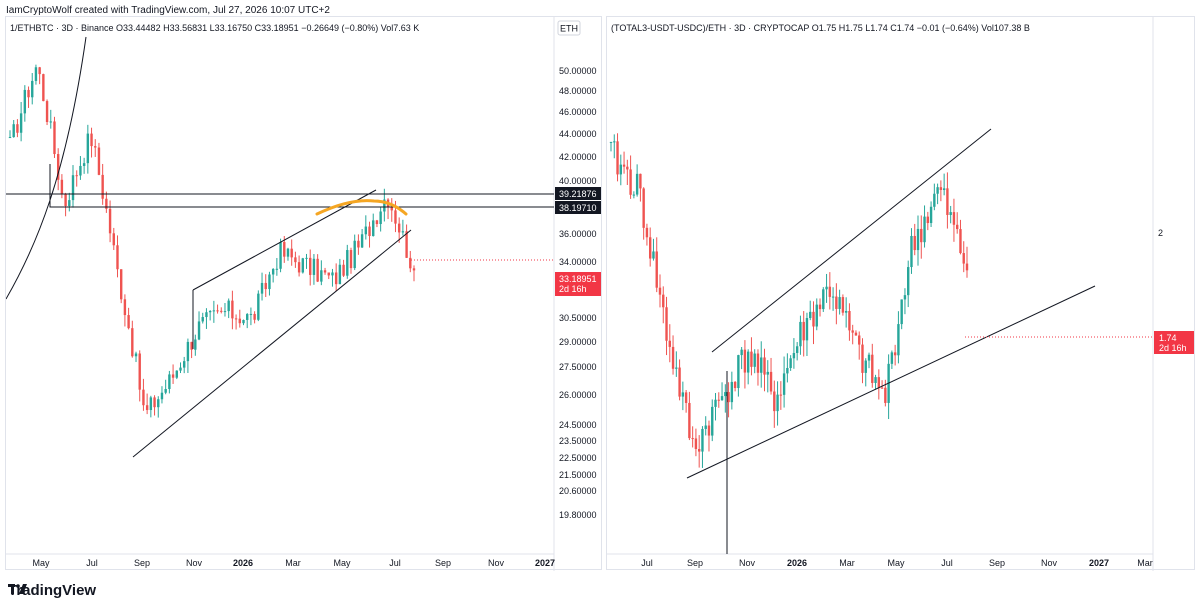 This screenshot has height=610, width=1199. I want to click on left-price-tick: 30.50000, so click(578, 318).